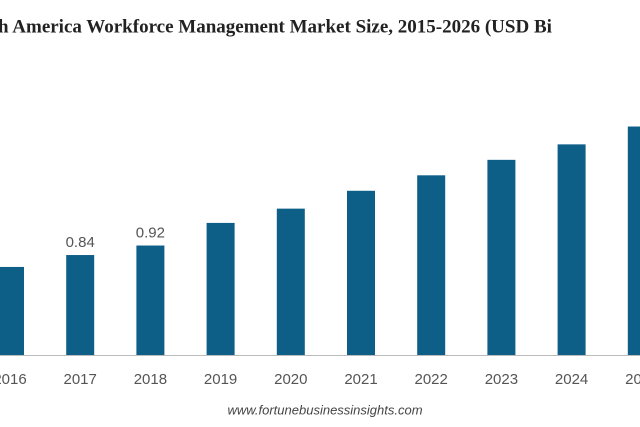  Describe the element at coordinates (324, 409) in the screenshot. I see `source: www.fortunebusinessinsights.com` at that location.